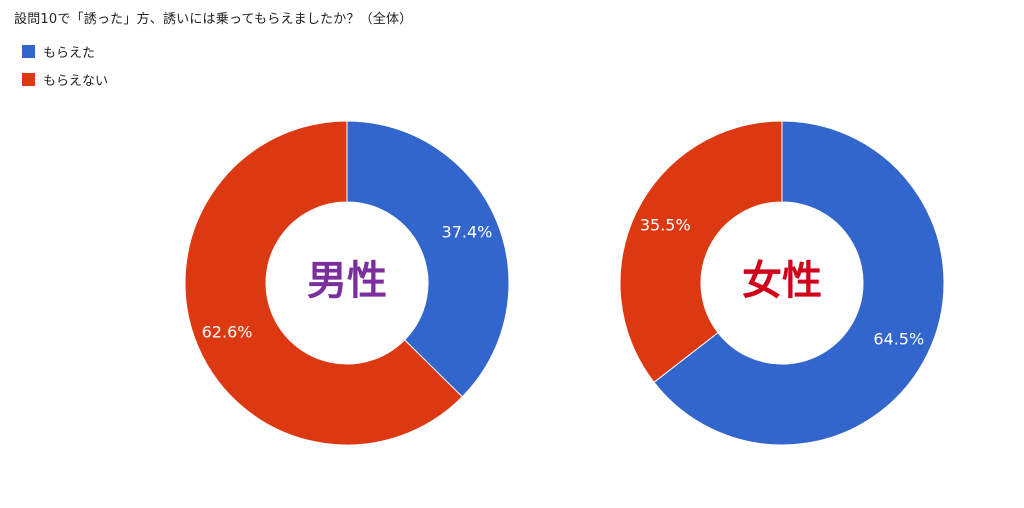 This screenshot has height=508, width=1024. Describe the element at coordinates (428, 259) in the screenshot. I see `slice-moraeta` at that location.